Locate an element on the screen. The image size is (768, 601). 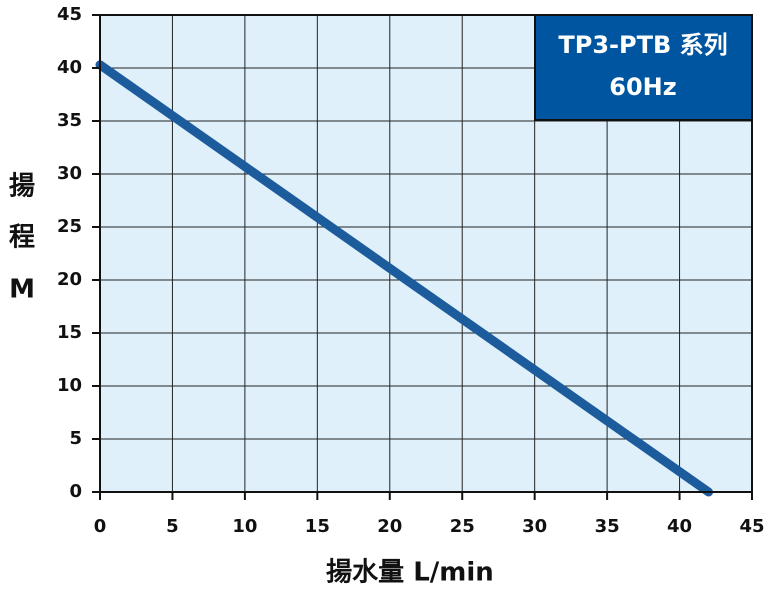
x-tick-label: 35 is located at coordinates (607, 526).